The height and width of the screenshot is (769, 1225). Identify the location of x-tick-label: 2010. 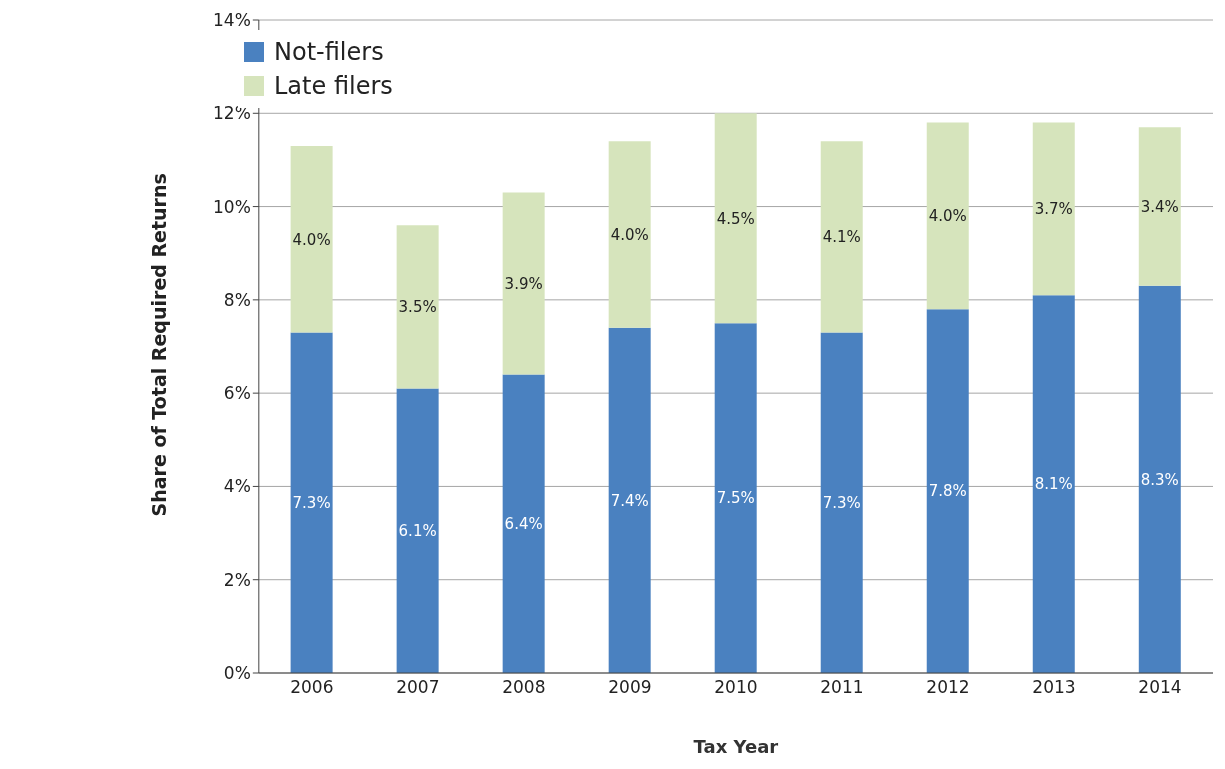
(736, 687).